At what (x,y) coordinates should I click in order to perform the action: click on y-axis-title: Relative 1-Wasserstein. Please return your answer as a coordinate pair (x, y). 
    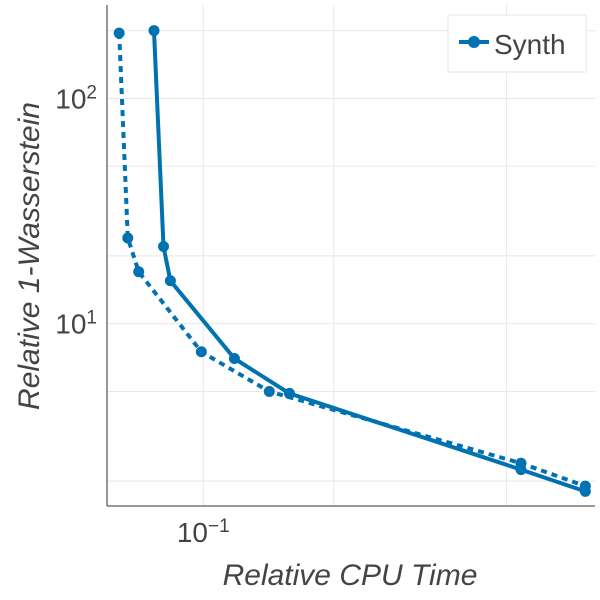
    Looking at the image, I should click on (29, 256).